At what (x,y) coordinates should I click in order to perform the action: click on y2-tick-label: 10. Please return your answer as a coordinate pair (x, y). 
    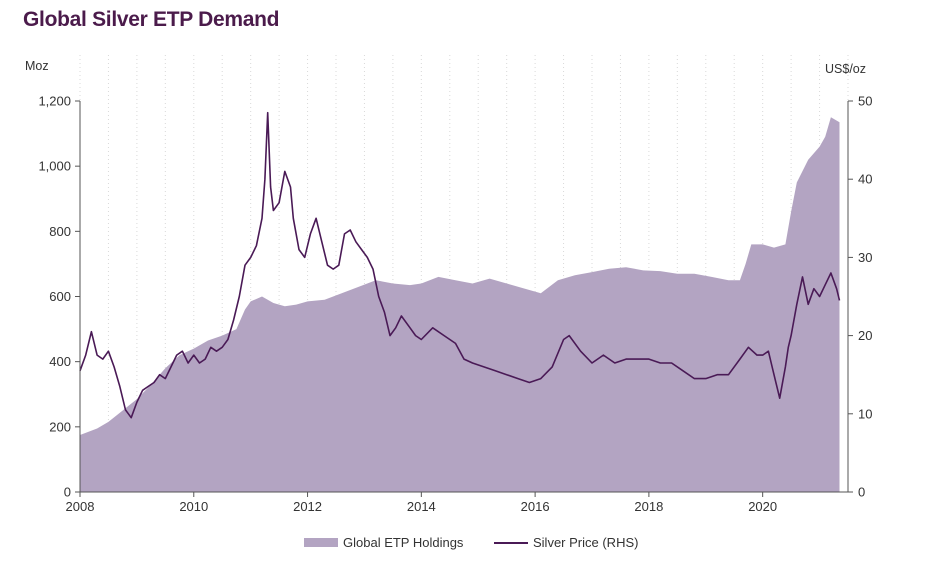
    Looking at the image, I should click on (865, 413).